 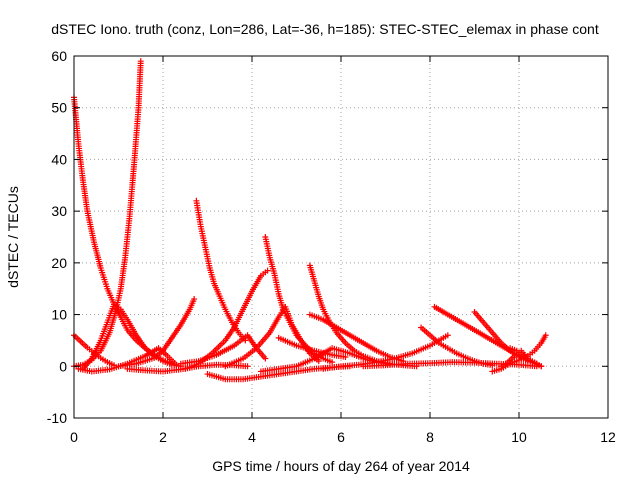 I want to click on x-tick-label: 12, so click(x=608, y=437).